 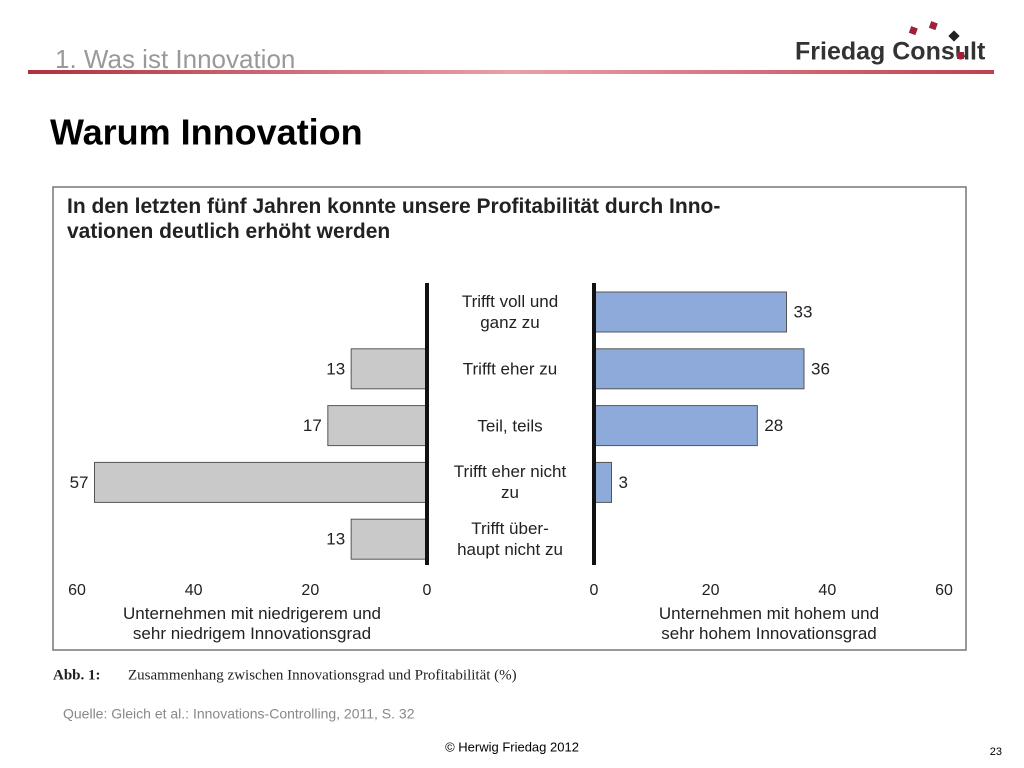 What do you see at coordinates (803, 311) in the screenshot?
I see `value-label: 33` at bounding box center [803, 311].